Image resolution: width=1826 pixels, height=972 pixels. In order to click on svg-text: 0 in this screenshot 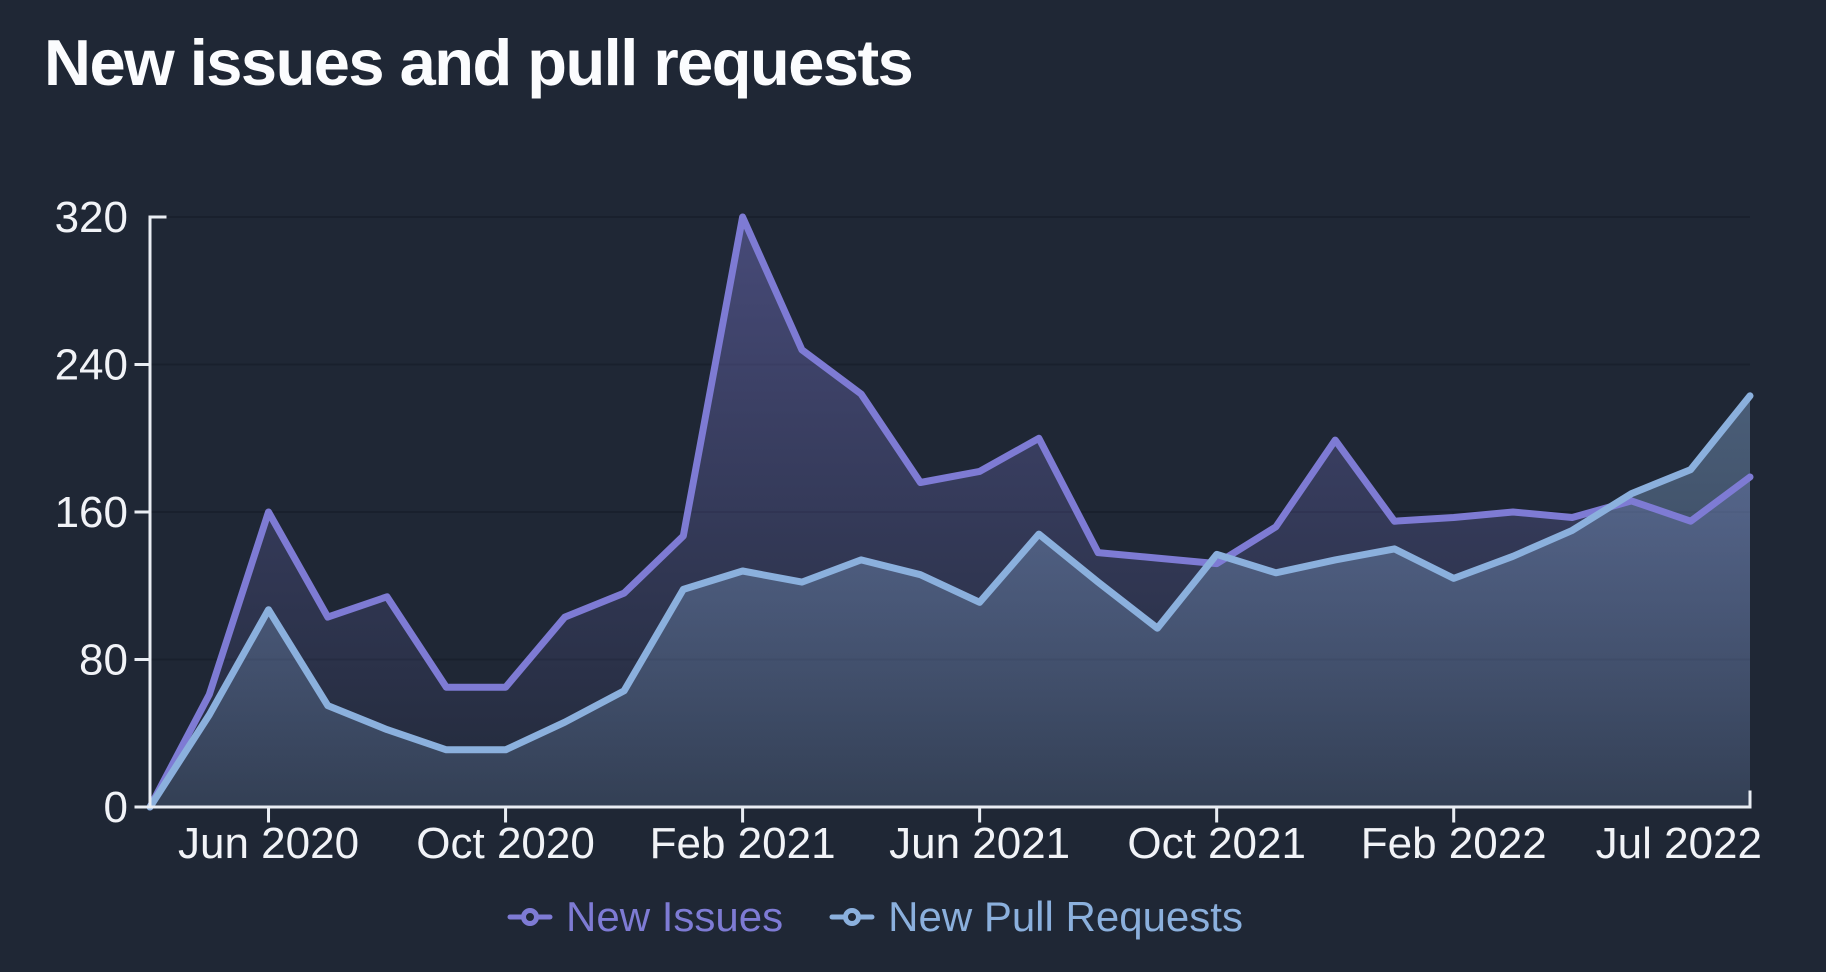, I will do `click(116, 807)`.